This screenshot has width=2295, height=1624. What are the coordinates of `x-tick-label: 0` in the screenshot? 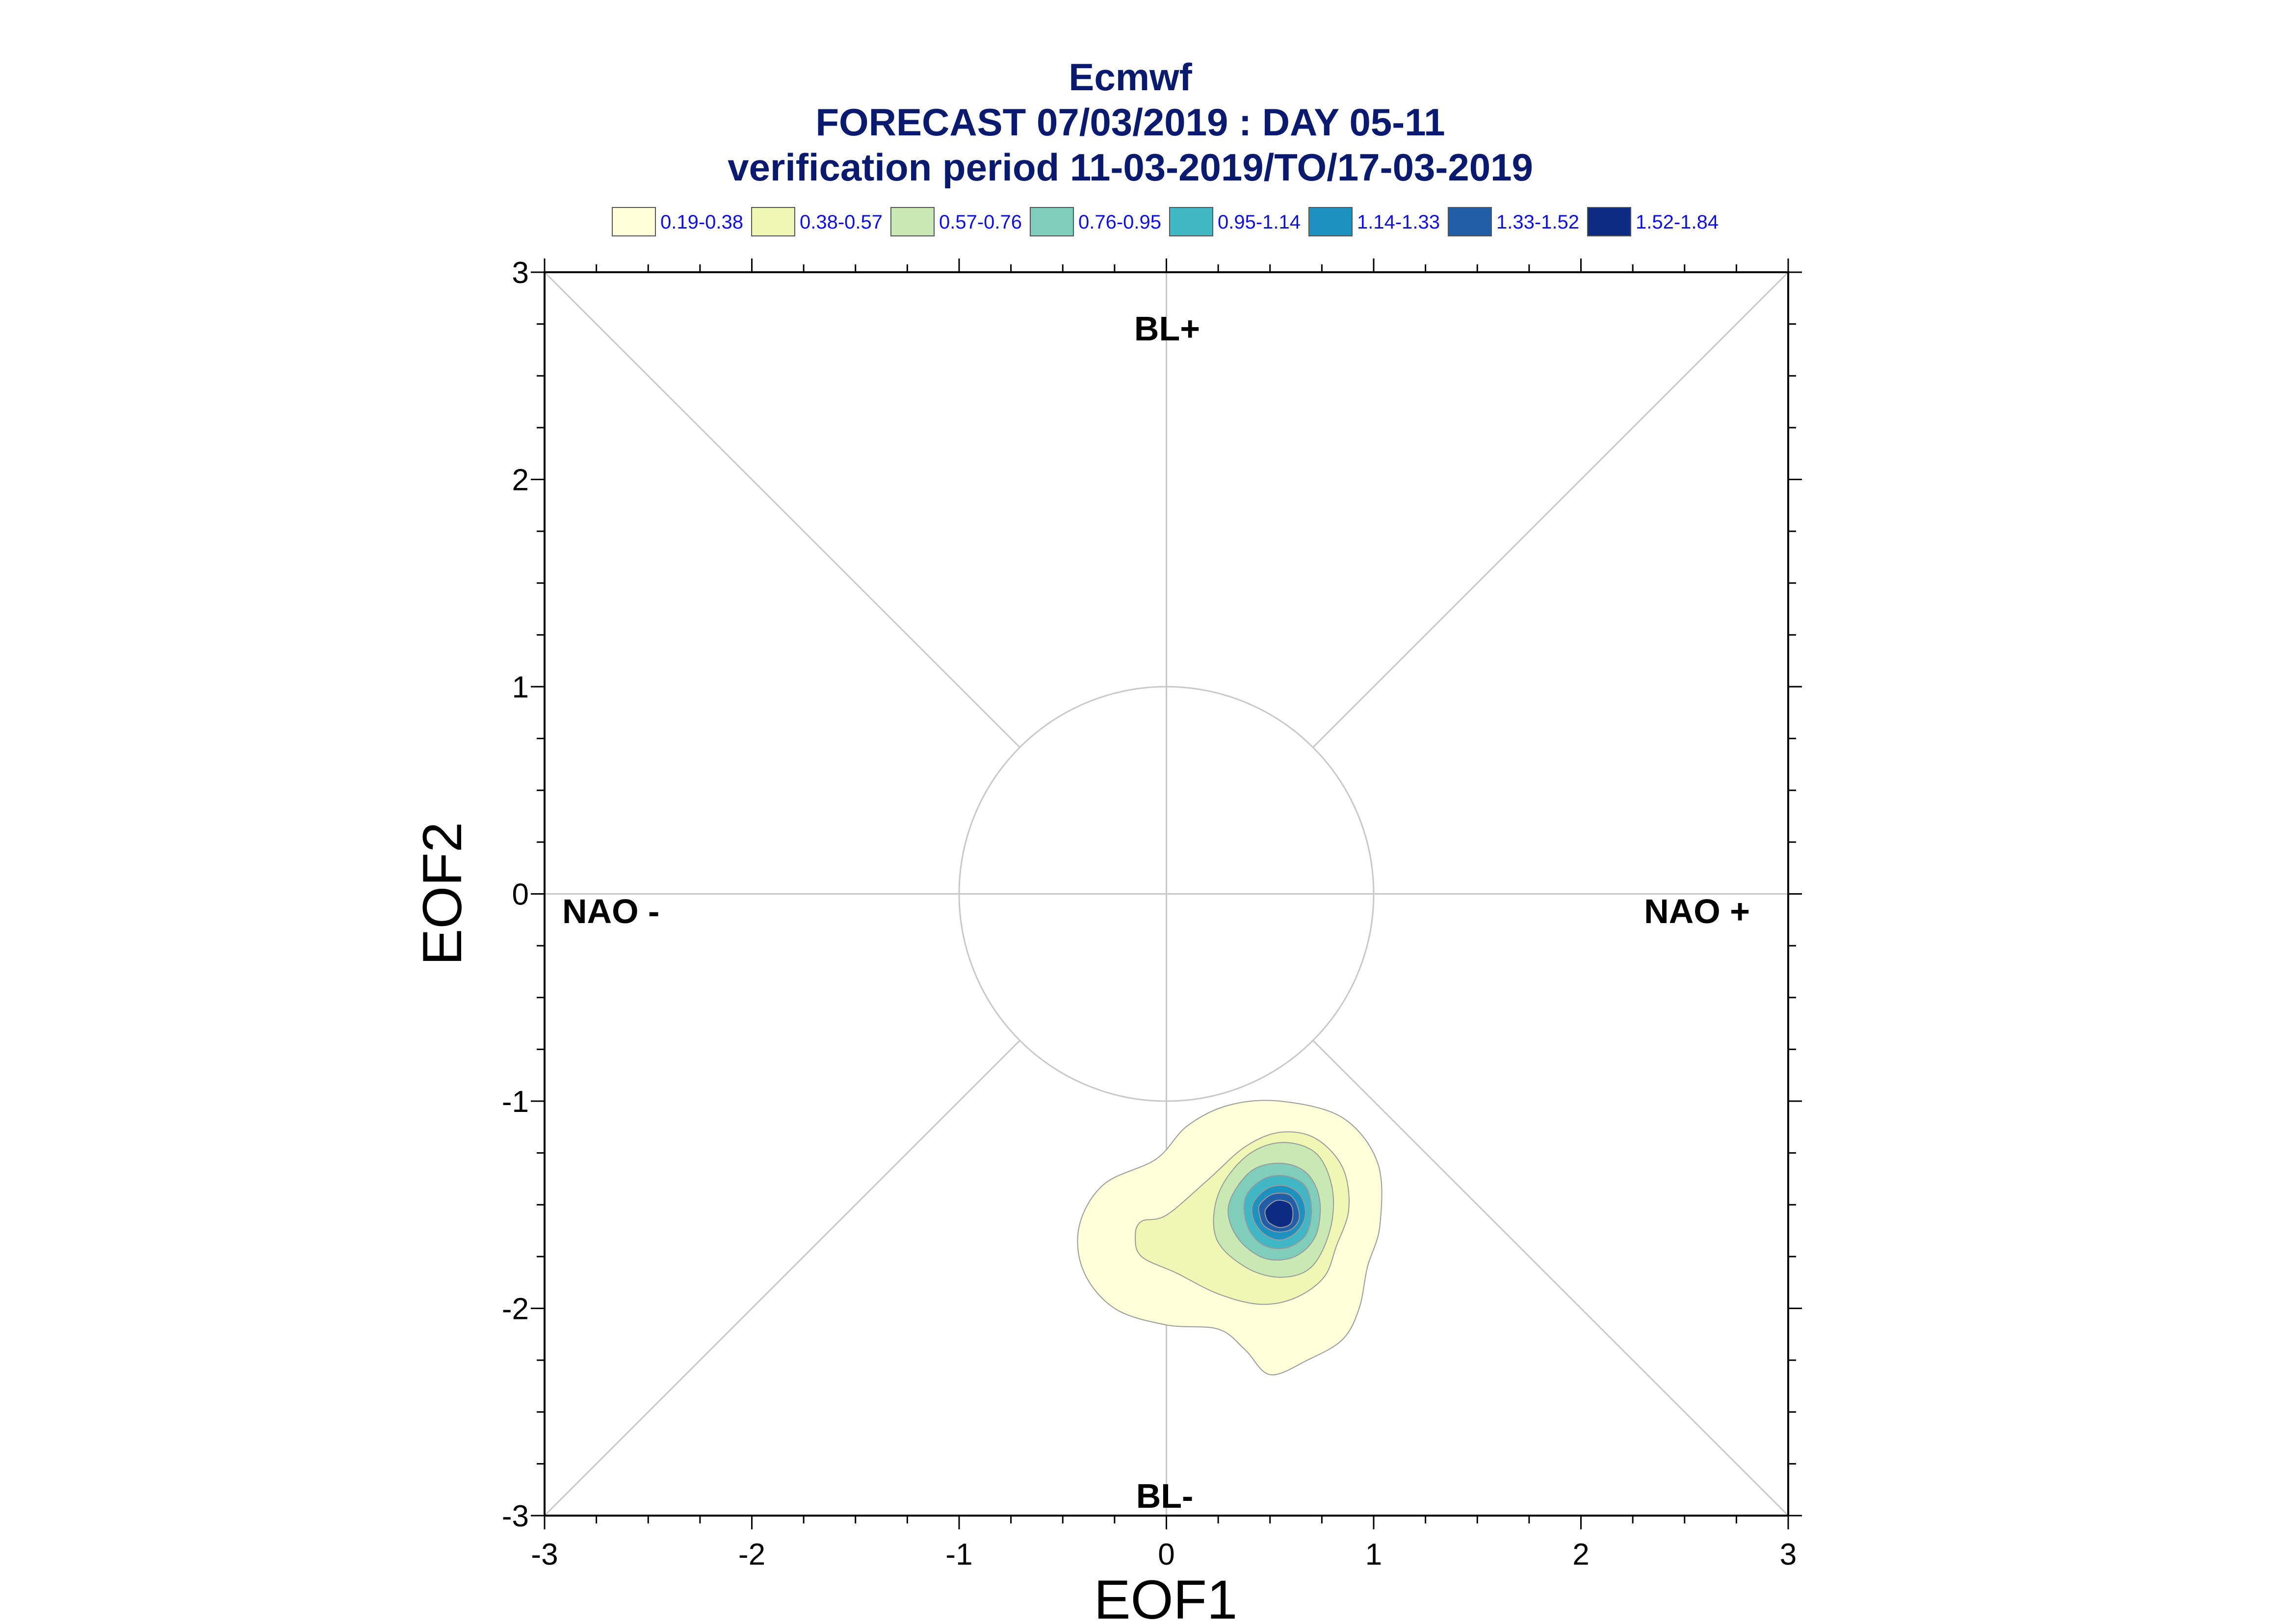 It's located at (1166, 1555).